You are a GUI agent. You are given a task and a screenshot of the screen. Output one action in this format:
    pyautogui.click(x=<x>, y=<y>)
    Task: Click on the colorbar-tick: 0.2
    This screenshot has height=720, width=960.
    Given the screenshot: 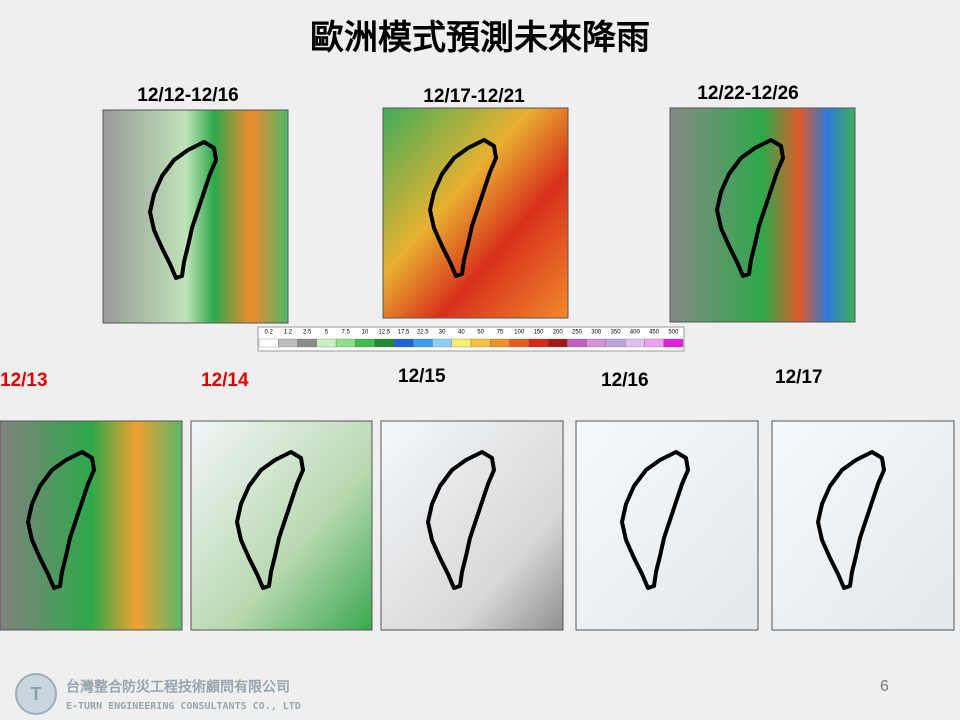 What is the action you would take?
    pyautogui.click(x=268, y=333)
    